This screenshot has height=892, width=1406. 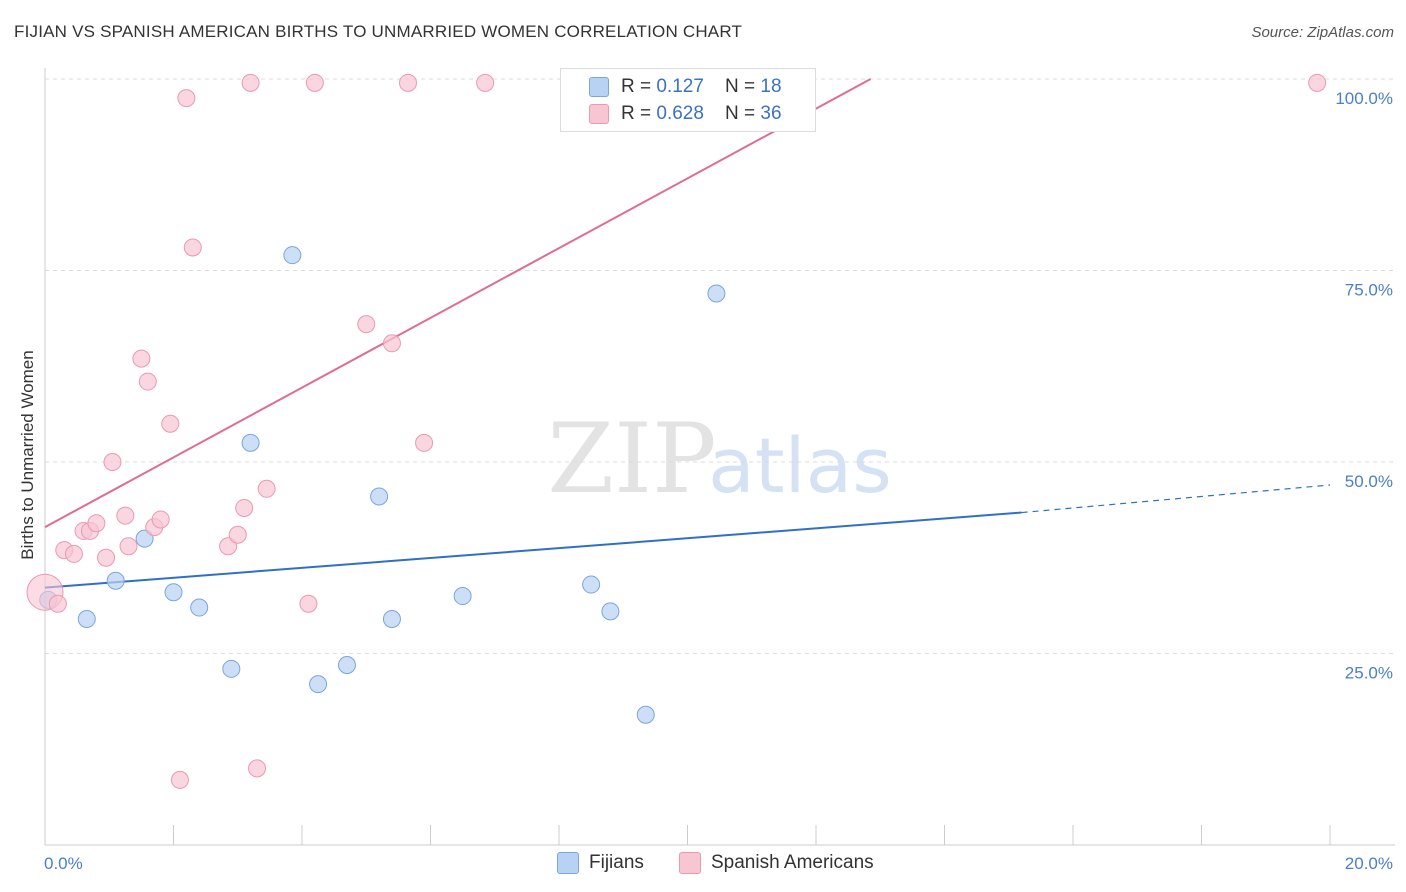 I want to click on source-label: Source: ZipAtlas.com, so click(x=1322, y=32).